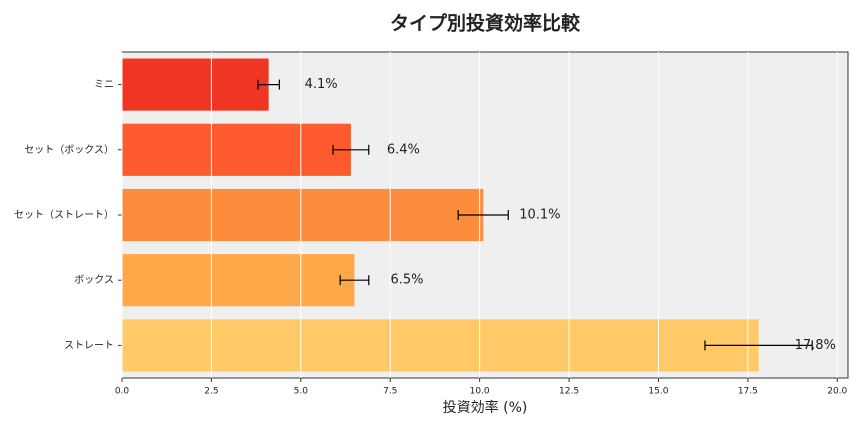 Image resolution: width=864 pixels, height=432 pixels. Describe the element at coordinates (403, 149) in the screenshot. I see `value-label: 6.4%` at that location.